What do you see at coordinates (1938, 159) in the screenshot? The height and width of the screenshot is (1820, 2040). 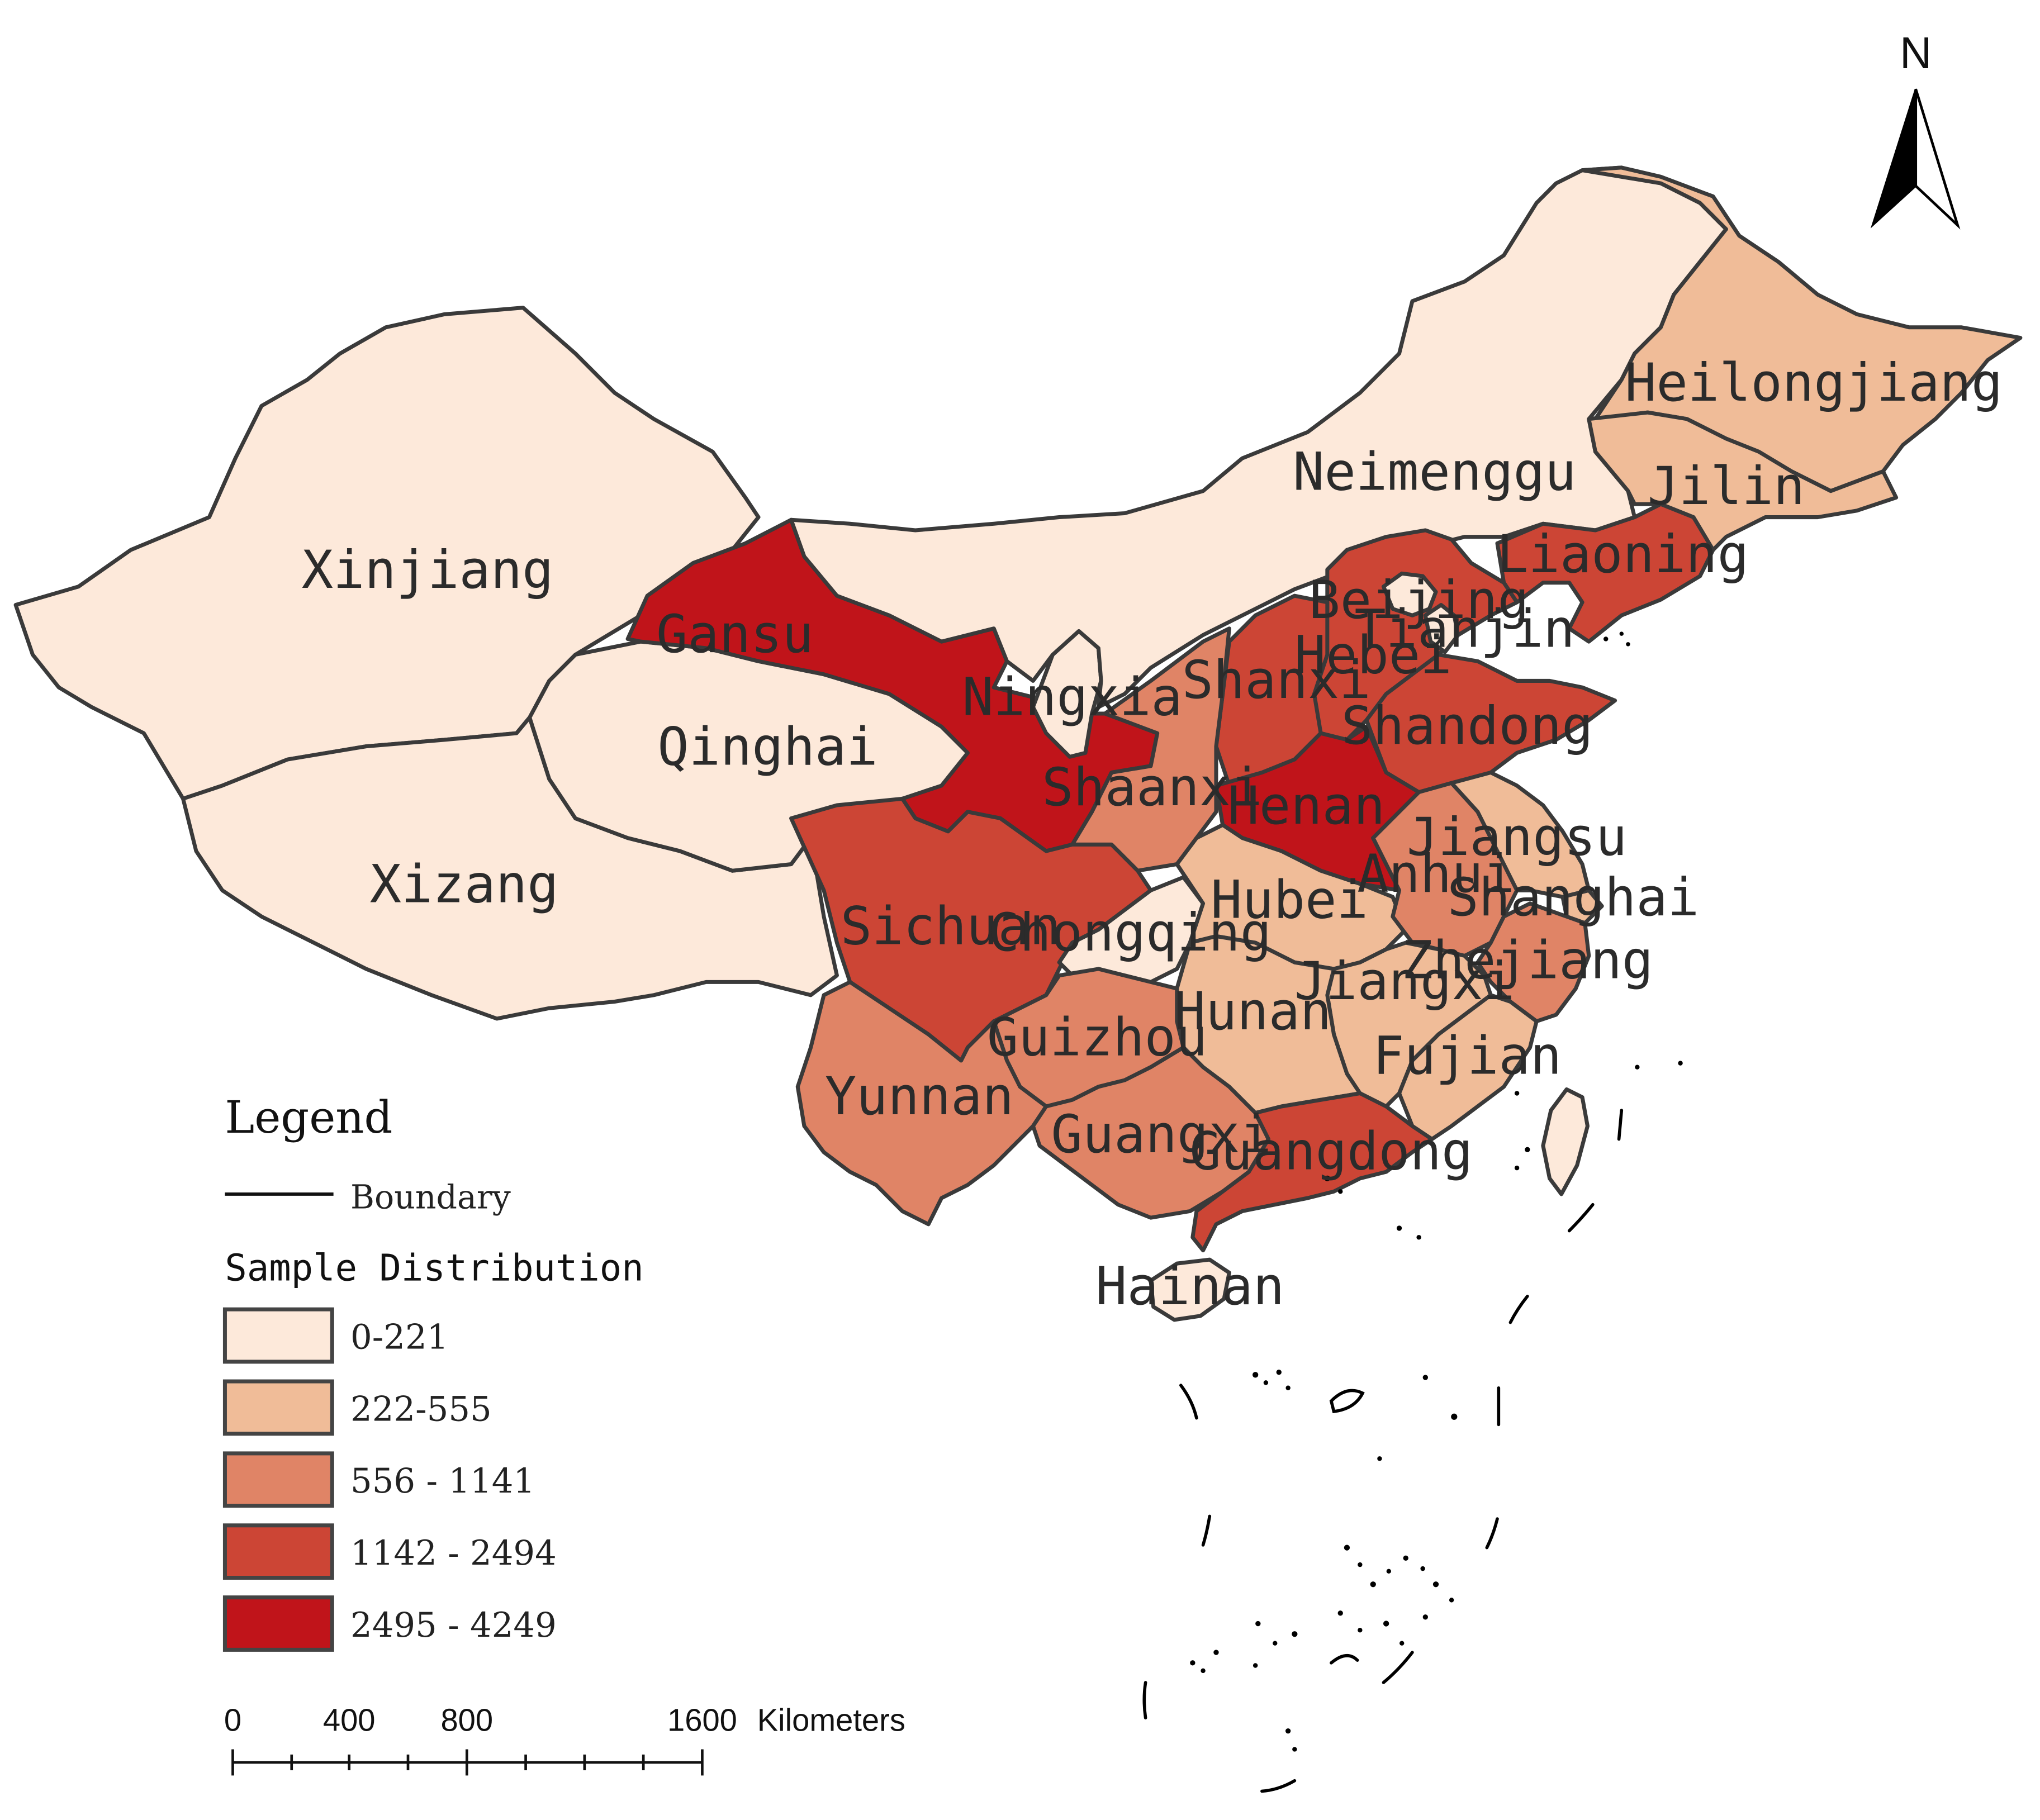 I see `north-arrow-right-half` at bounding box center [1938, 159].